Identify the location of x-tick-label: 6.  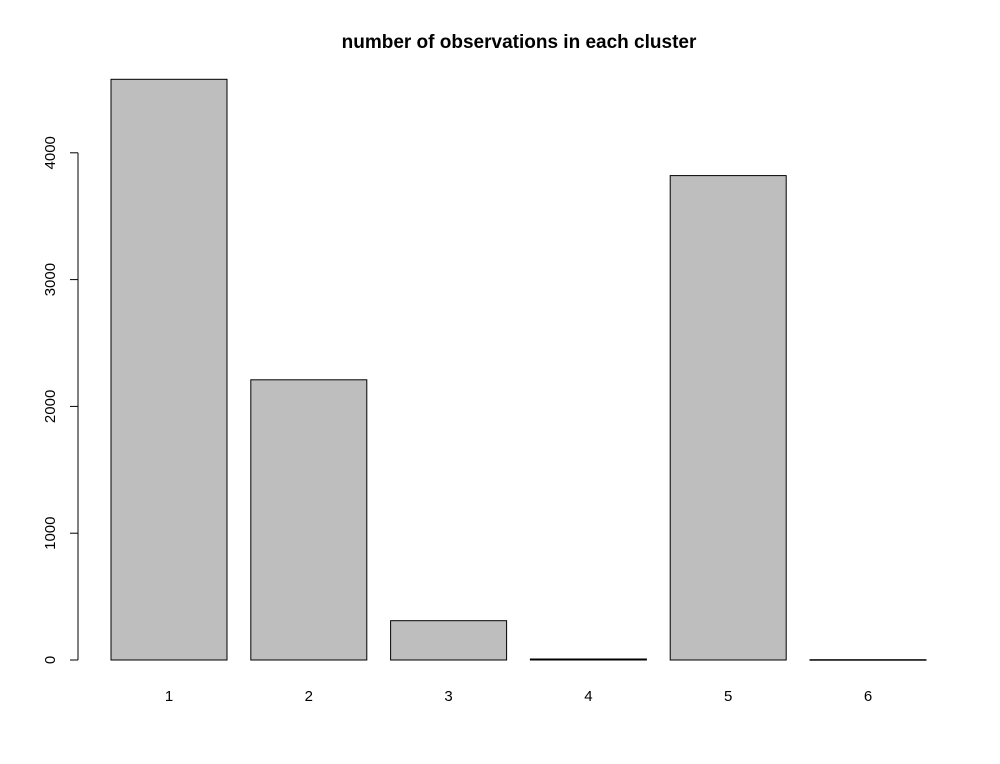
(868, 696).